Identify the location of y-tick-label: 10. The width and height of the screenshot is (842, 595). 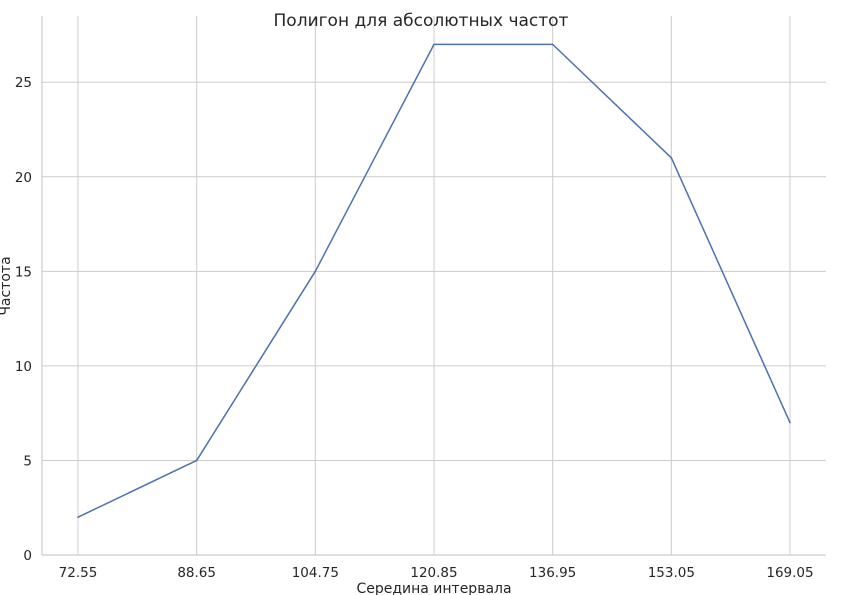
(23, 367).